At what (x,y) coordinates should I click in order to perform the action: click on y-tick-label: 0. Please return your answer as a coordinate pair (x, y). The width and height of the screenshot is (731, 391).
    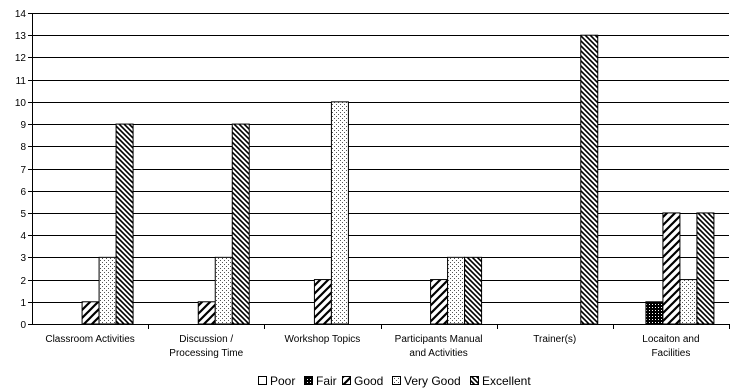
    Looking at the image, I should click on (23, 325).